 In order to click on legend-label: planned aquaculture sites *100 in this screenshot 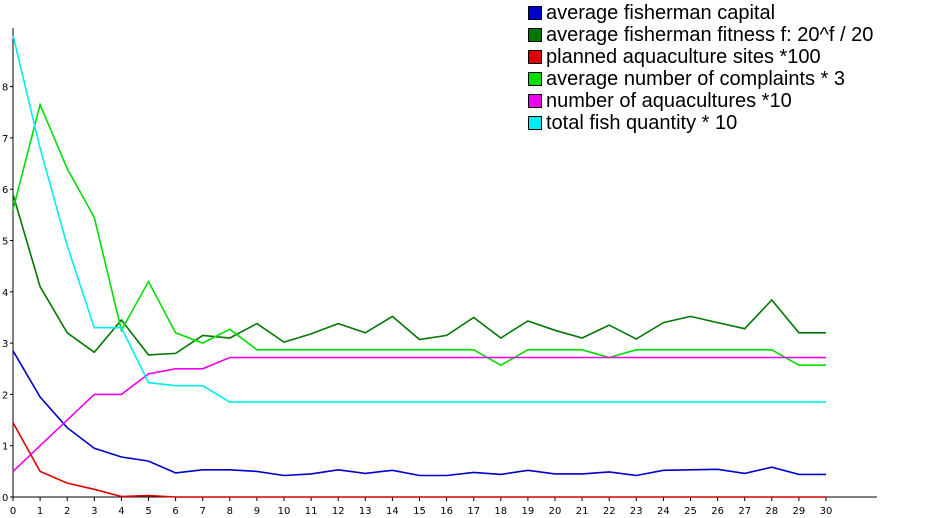, I will do `click(683, 57)`.